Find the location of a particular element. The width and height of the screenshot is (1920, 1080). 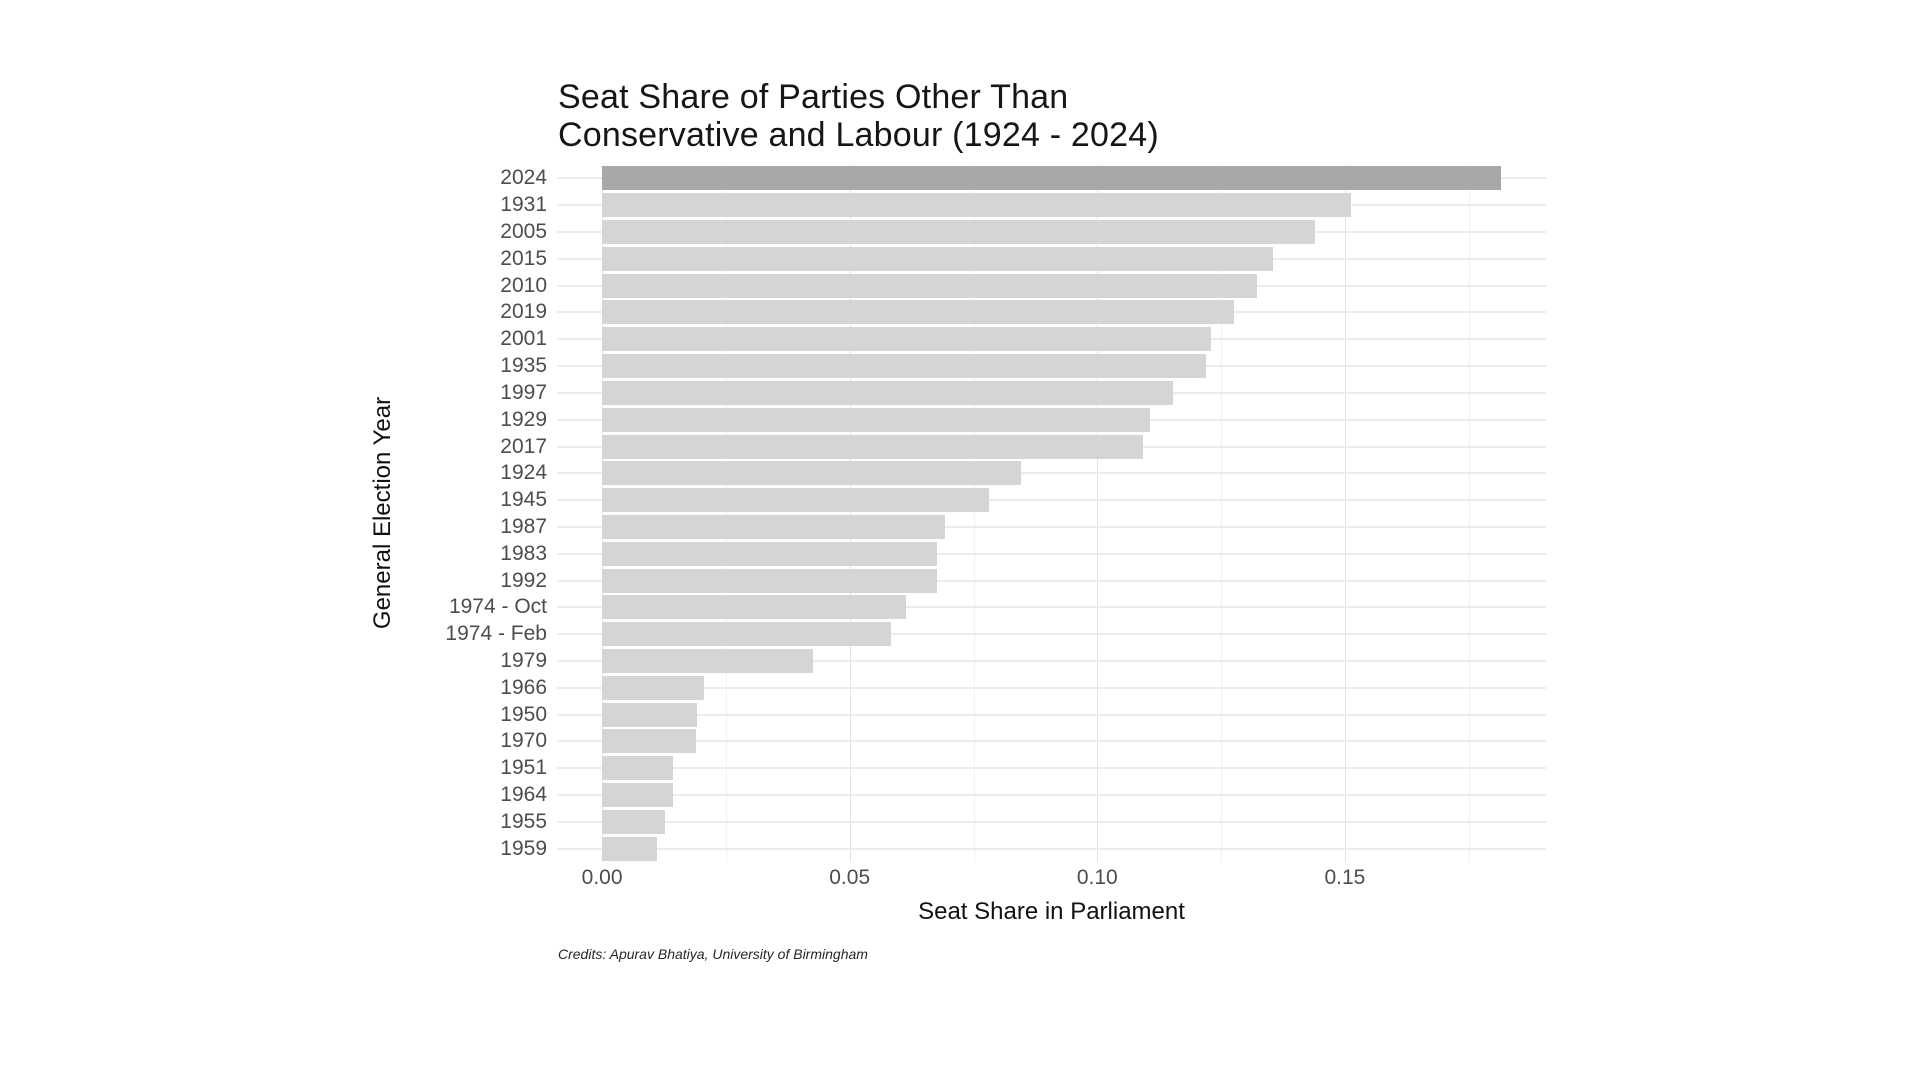

y-tick-label: 1979 is located at coordinates (523, 660).